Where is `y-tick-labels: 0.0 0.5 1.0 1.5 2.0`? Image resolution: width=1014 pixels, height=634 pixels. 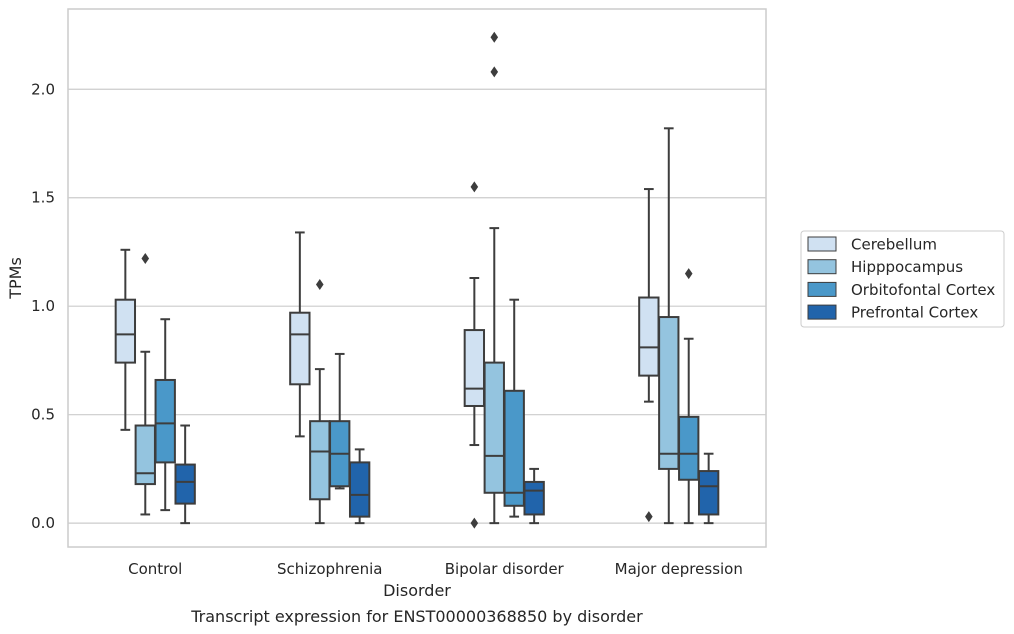 y-tick-labels: 0.0 0.5 1.0 1.5 2.0 is located at coordinates (43, 306).